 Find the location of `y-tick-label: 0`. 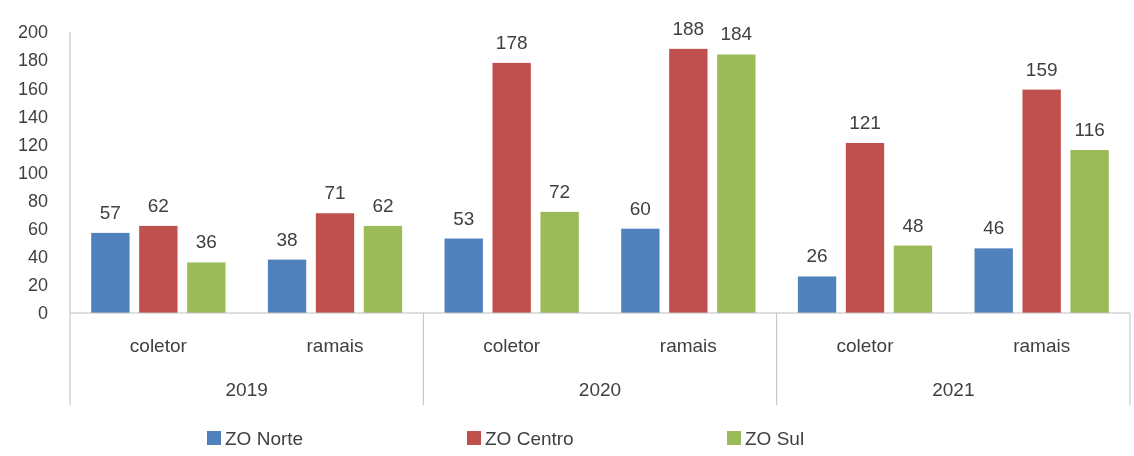

y-tick-label: 0 is located at coordinates (42, 313).